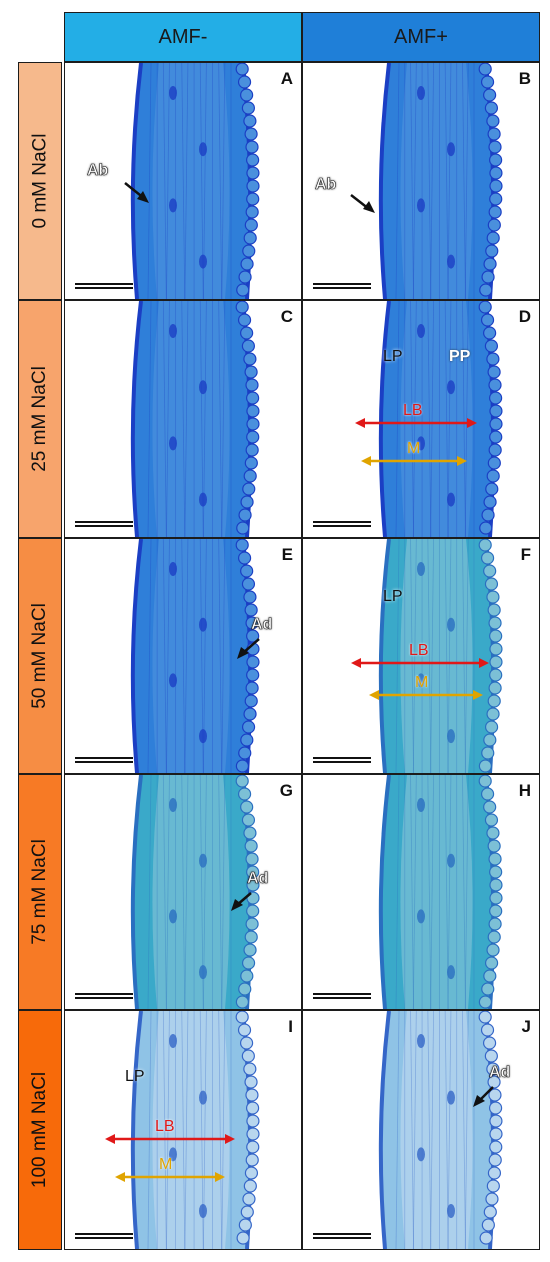 The height and width of the screenshot is (1262, 550). I want to click on panel-letter: A, so click(286, 78).